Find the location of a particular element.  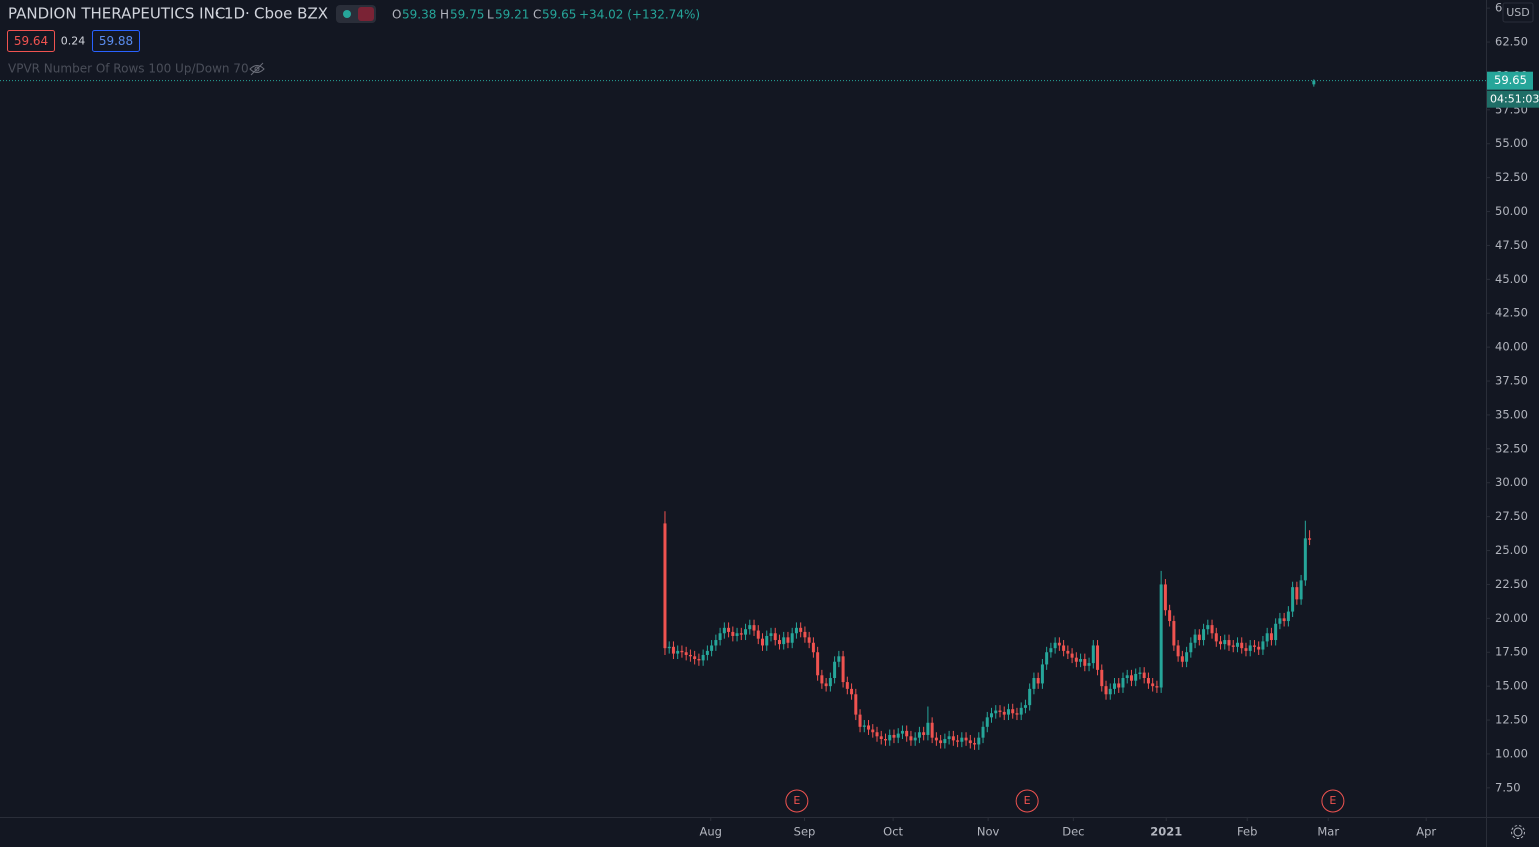

y-tick-label: 30.00 is located at coordinates (1511, 482).